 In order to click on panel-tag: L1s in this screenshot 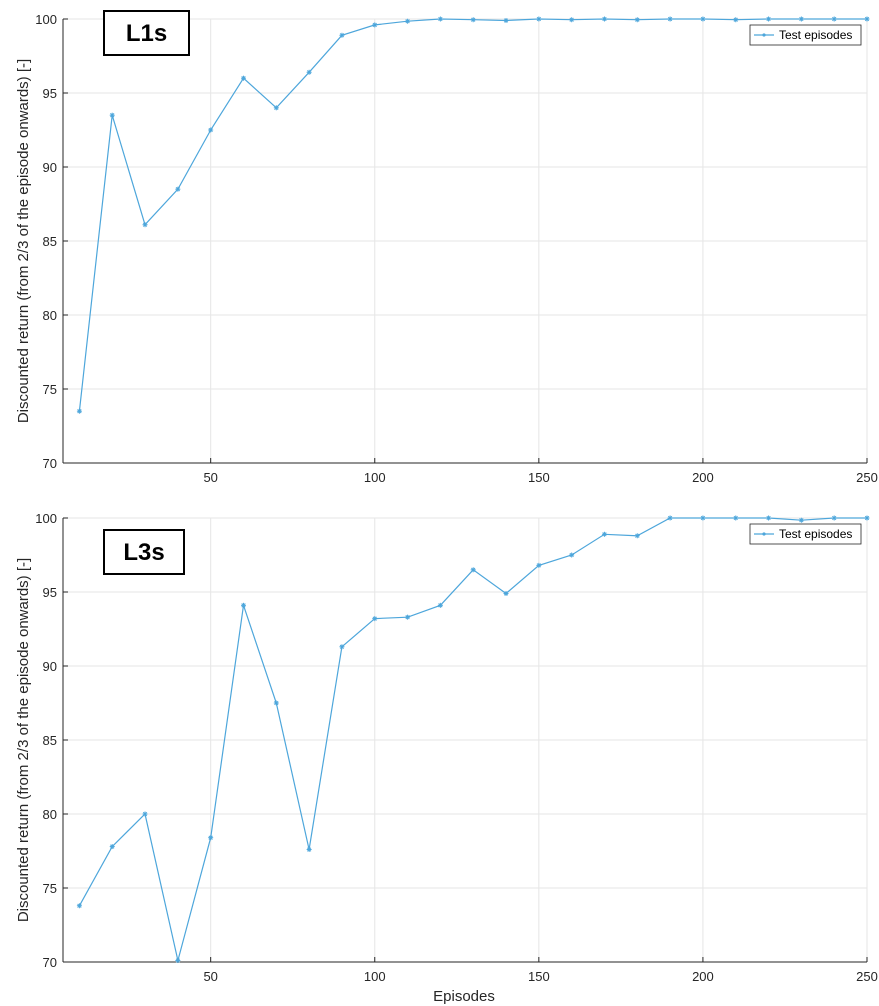, I will do `click(146, 33)`.